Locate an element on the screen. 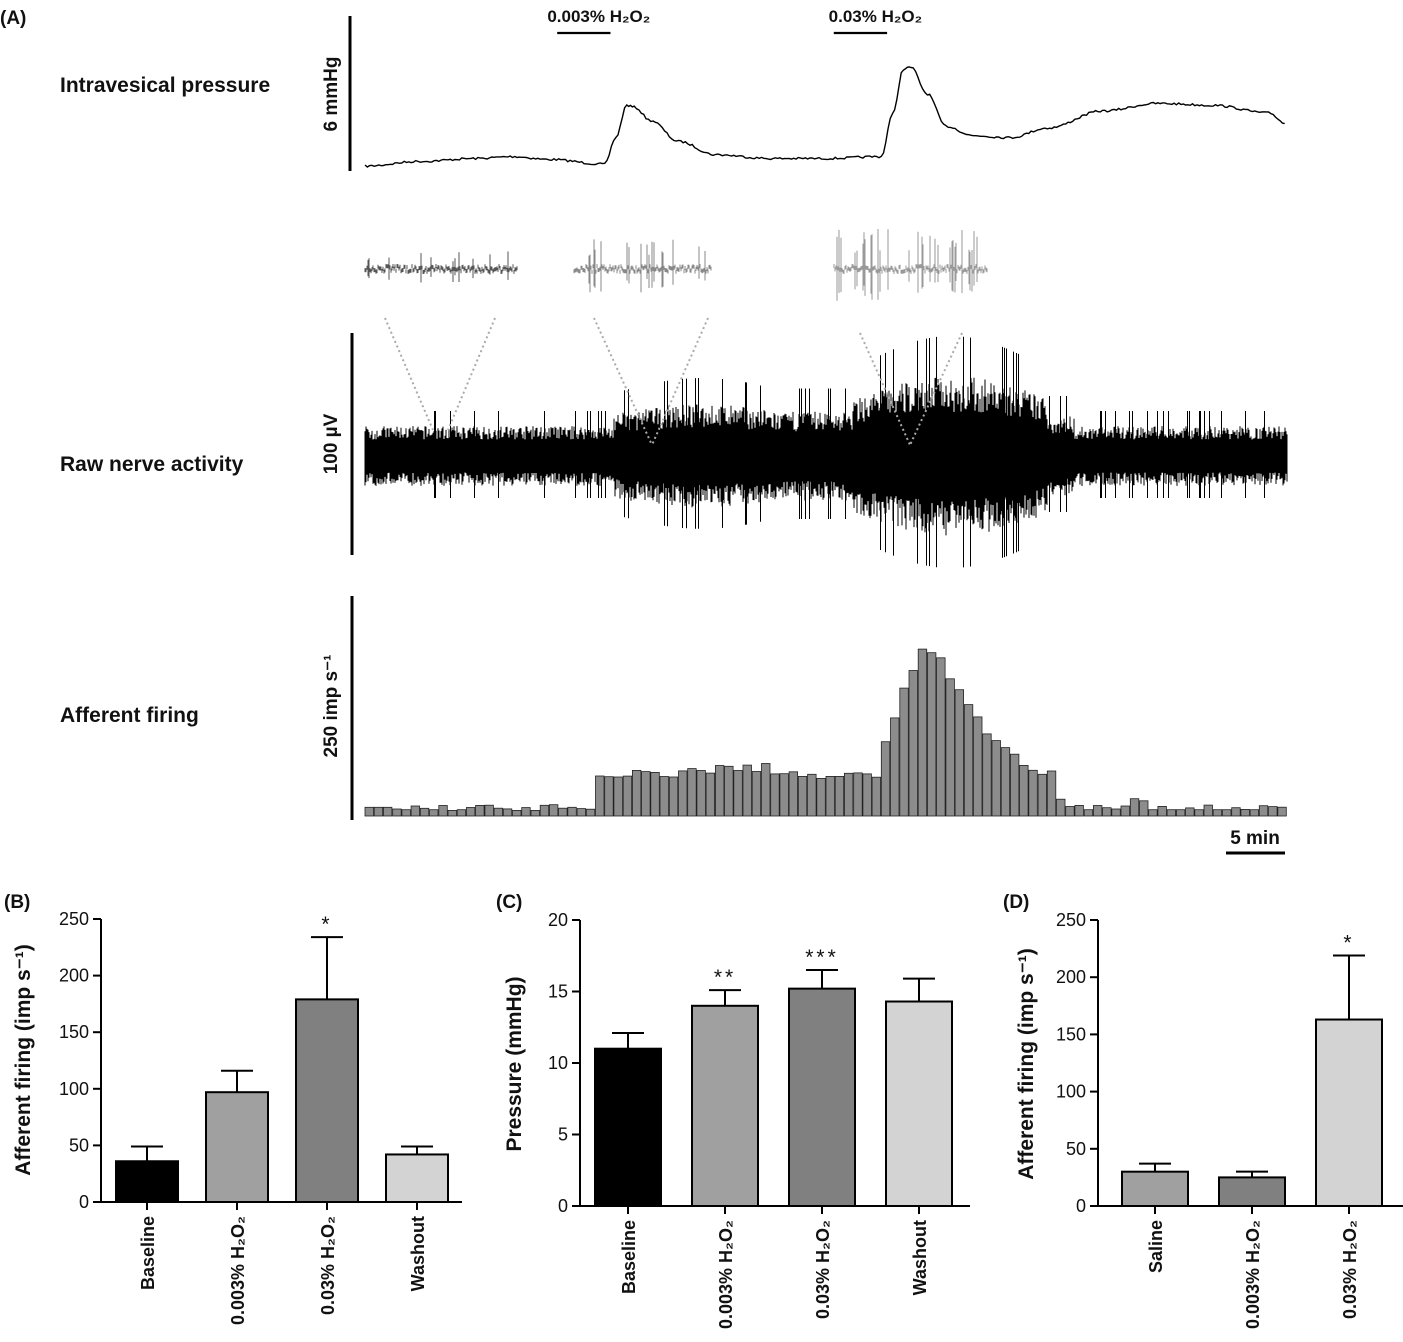 This screenshot has width=1403, height=1342. category-label: Saline is located at coordinates (1156, 1246).